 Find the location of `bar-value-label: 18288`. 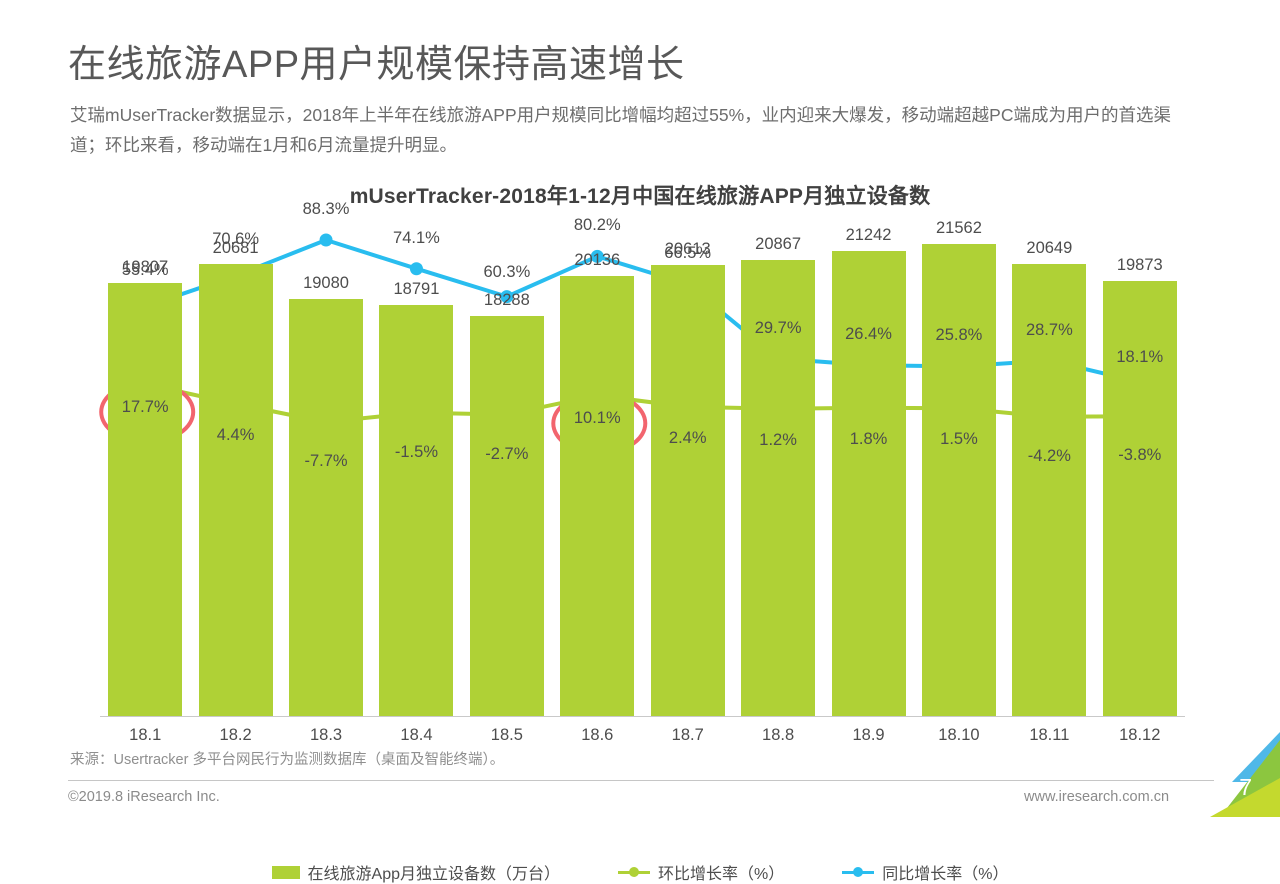

bar-value-label: 18288 is located at coordinates (506, 300).